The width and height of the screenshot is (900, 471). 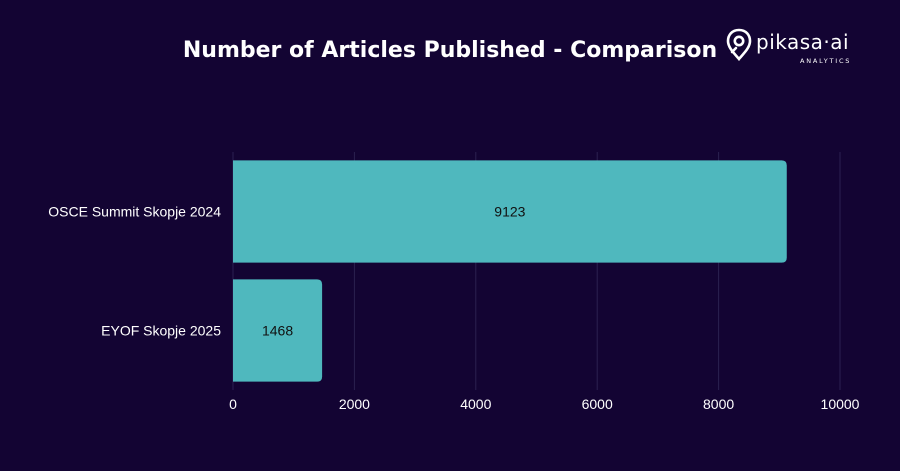 I want to click on logo-wordmark: pikasa·ai, so click(x=803, y=42).